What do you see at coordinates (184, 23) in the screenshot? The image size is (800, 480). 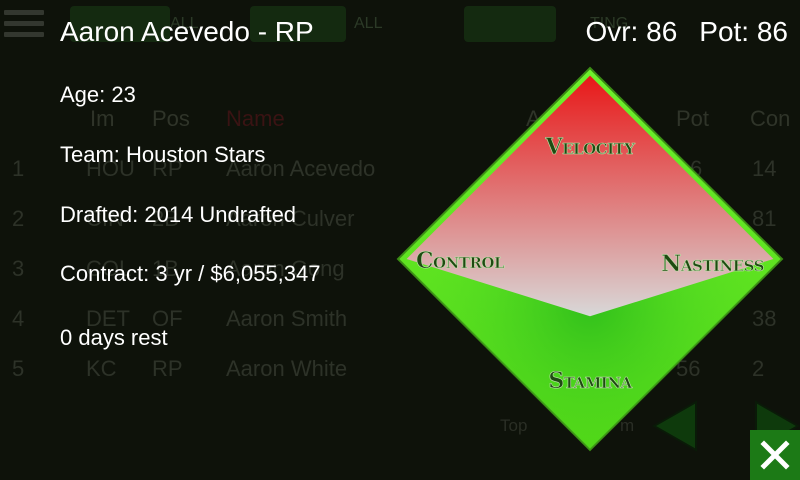 I see `bg-filter-label-1: ALL` at bounding box center [184, 23].